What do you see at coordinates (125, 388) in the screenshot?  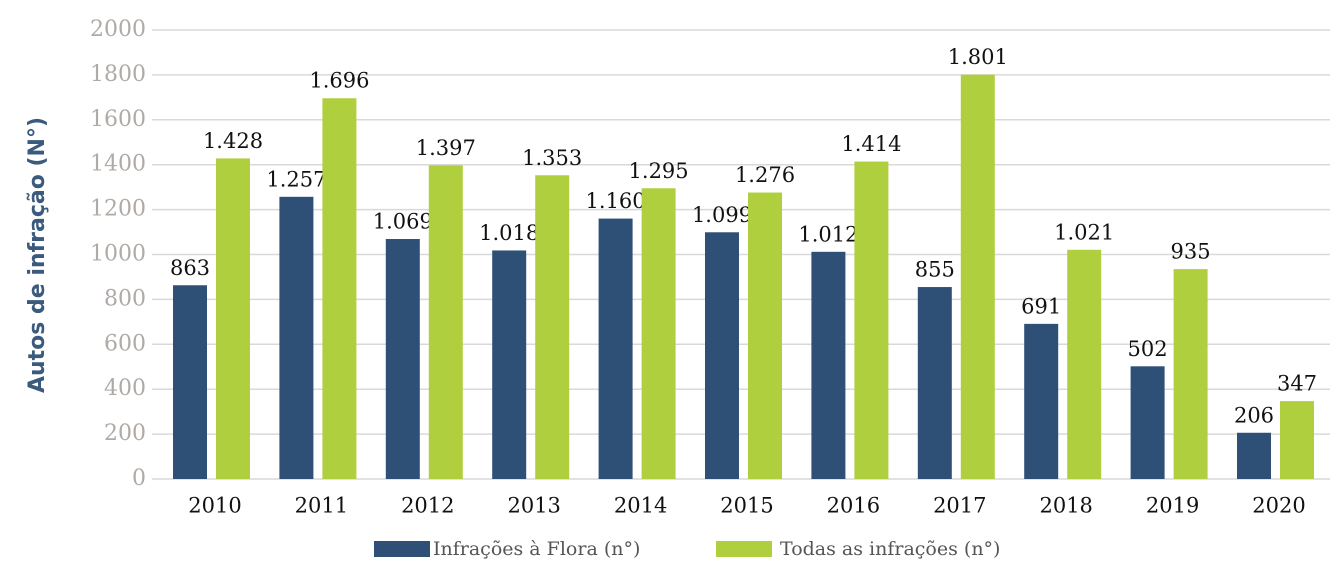 I see `y-tick-label: 400` at bounding box center [125, 388].